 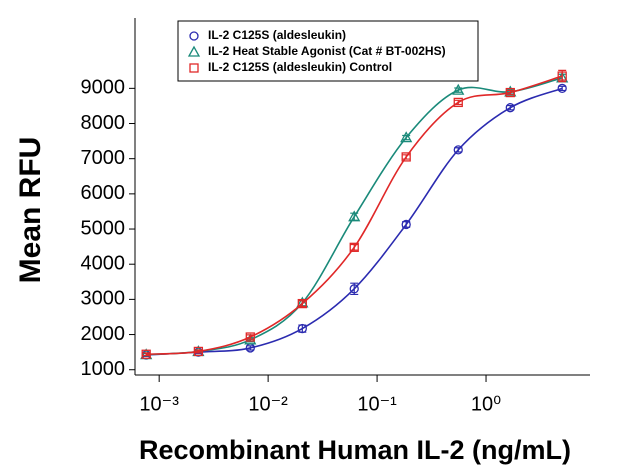 What do you see at coordinates (103, 88) in the screenshot?
I see `y-tick-label: 9000` at bounding box center [103, 88].